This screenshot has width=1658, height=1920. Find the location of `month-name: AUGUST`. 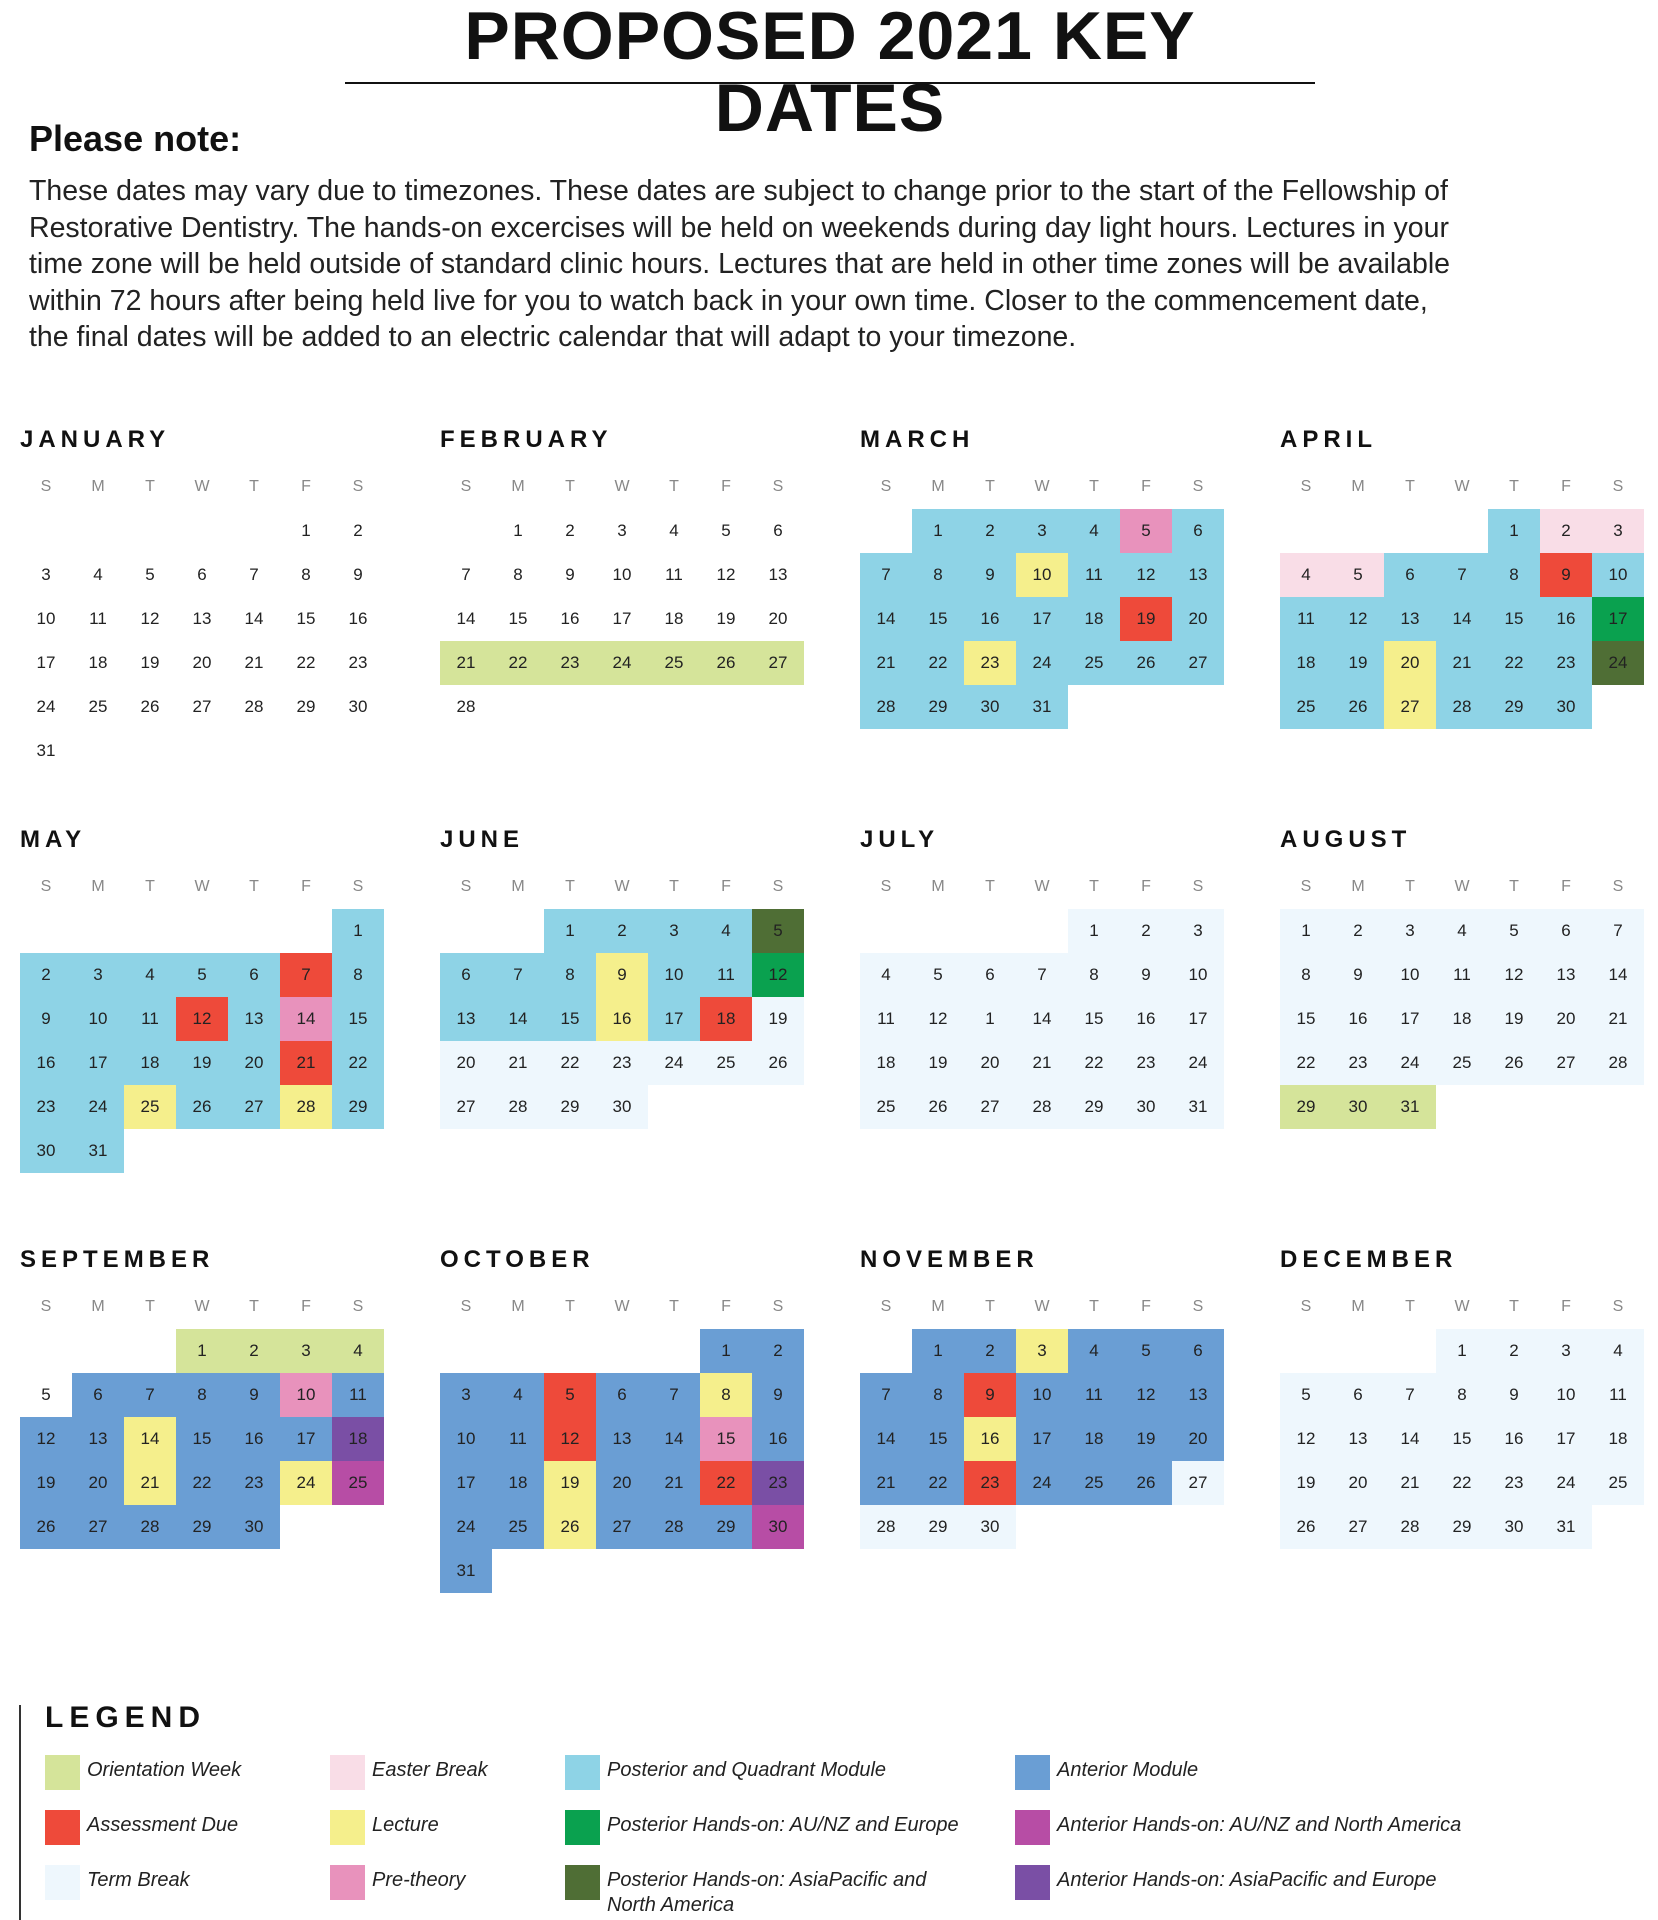

month-name: AUGUST is located at coordinates (1346, 839).